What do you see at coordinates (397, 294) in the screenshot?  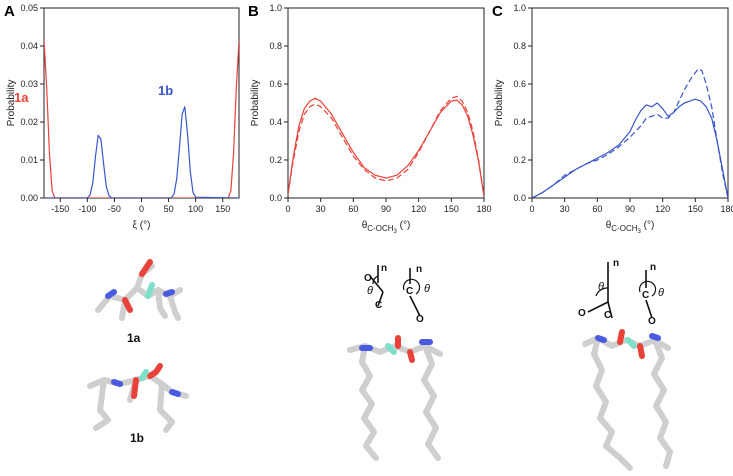 I see `geometry-sketch-b: O C n θ C O n θ` at bounding box center [397, 294].